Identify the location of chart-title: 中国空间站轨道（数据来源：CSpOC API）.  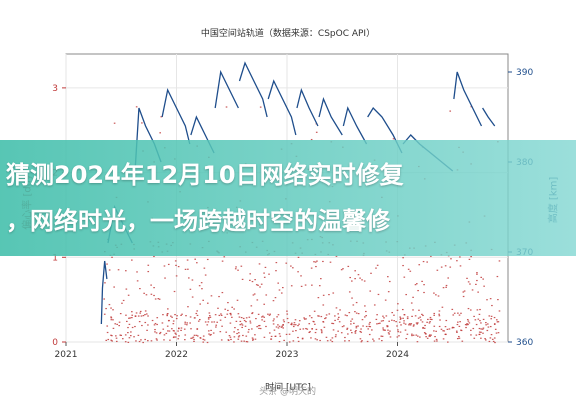
(288, 34).